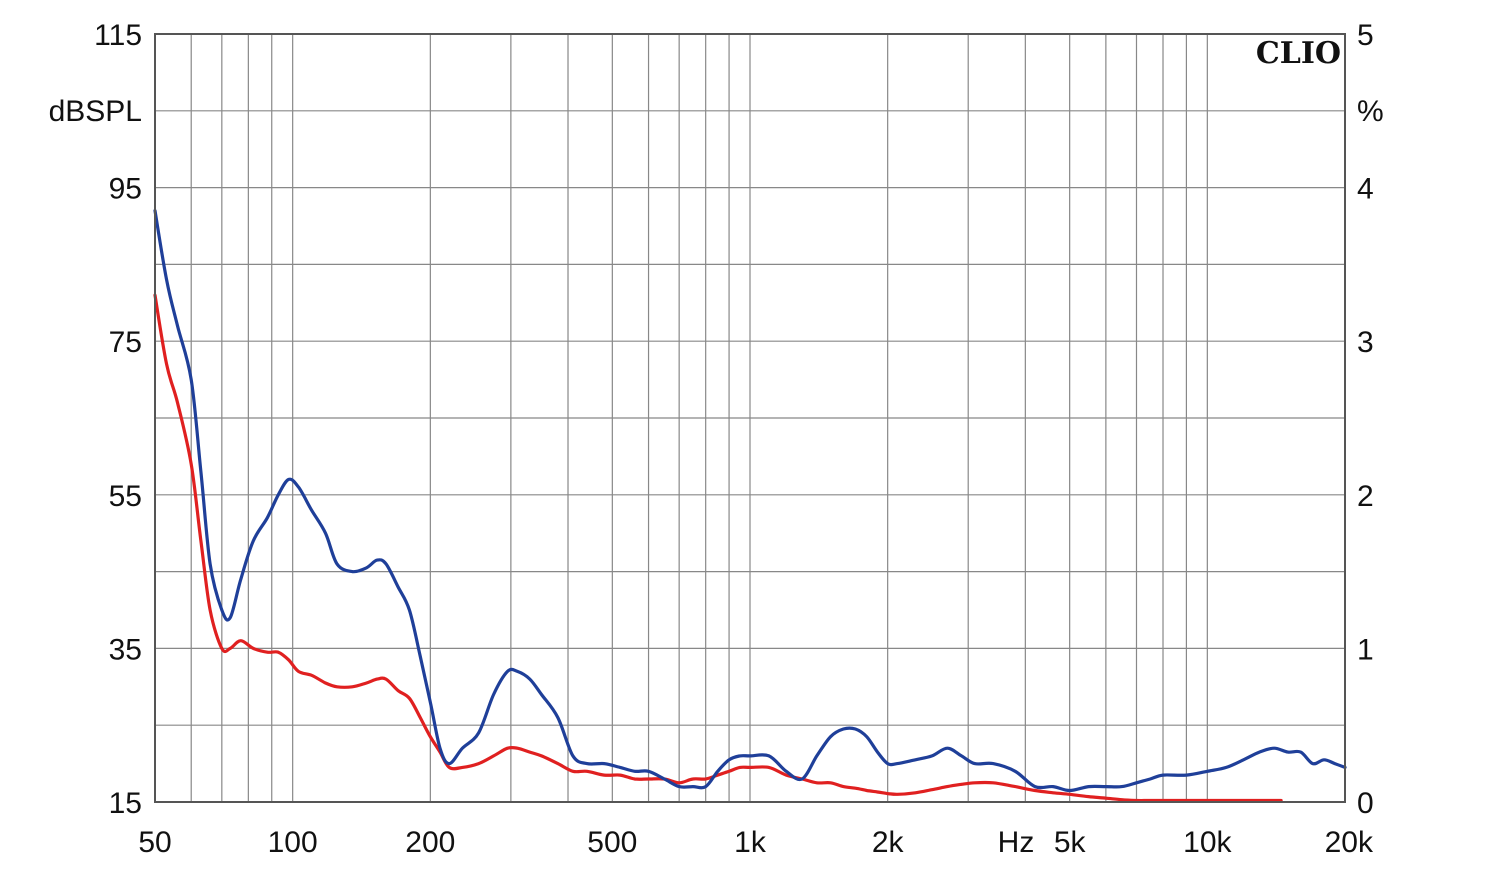 The height and width of the screenshot is (870, 1500). I want to click on left-axis-label: dBSPL, so click(95, 111).